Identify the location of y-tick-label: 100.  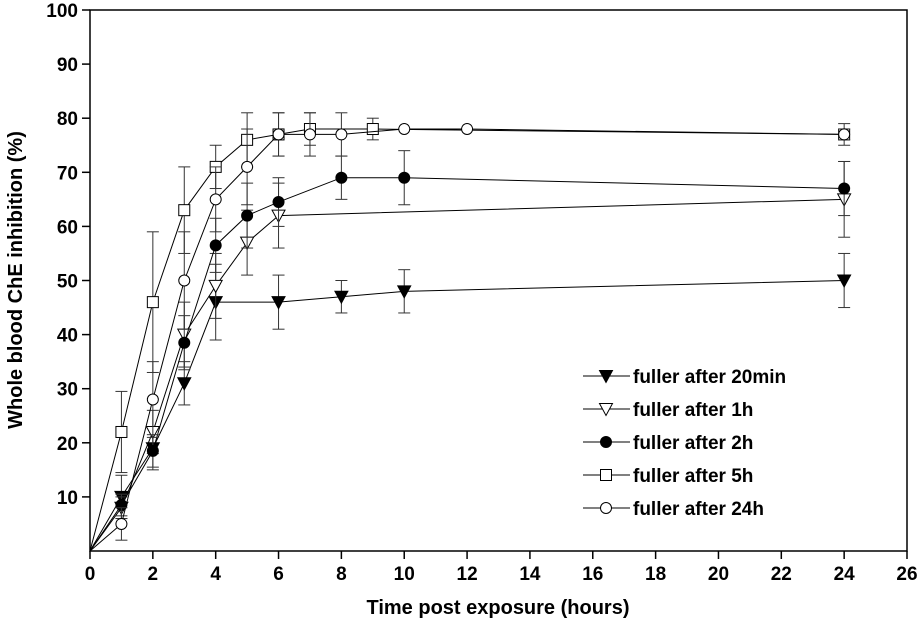
(62, 11).